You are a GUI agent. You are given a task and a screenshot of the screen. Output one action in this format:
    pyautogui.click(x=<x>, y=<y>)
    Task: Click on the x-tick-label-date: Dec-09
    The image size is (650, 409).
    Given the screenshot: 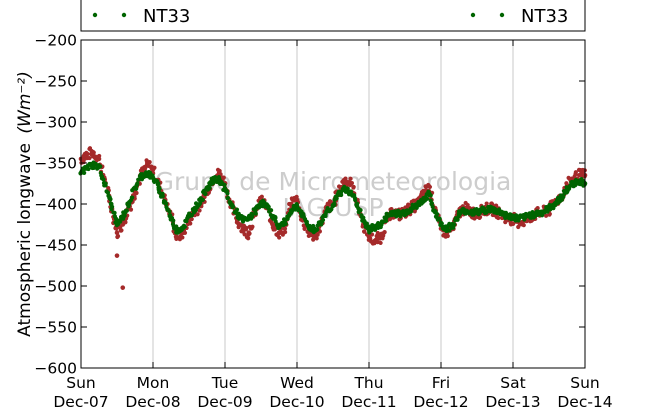 What is the action you would take?
    pyautogui.click(x=224, y=401)
    